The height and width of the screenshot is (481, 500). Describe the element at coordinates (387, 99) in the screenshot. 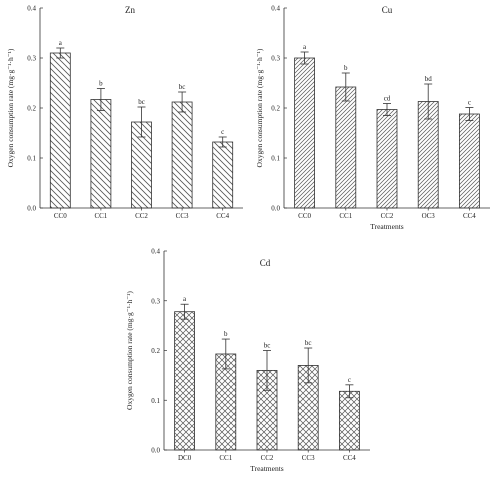

I see `significance-label: cd` at that location.